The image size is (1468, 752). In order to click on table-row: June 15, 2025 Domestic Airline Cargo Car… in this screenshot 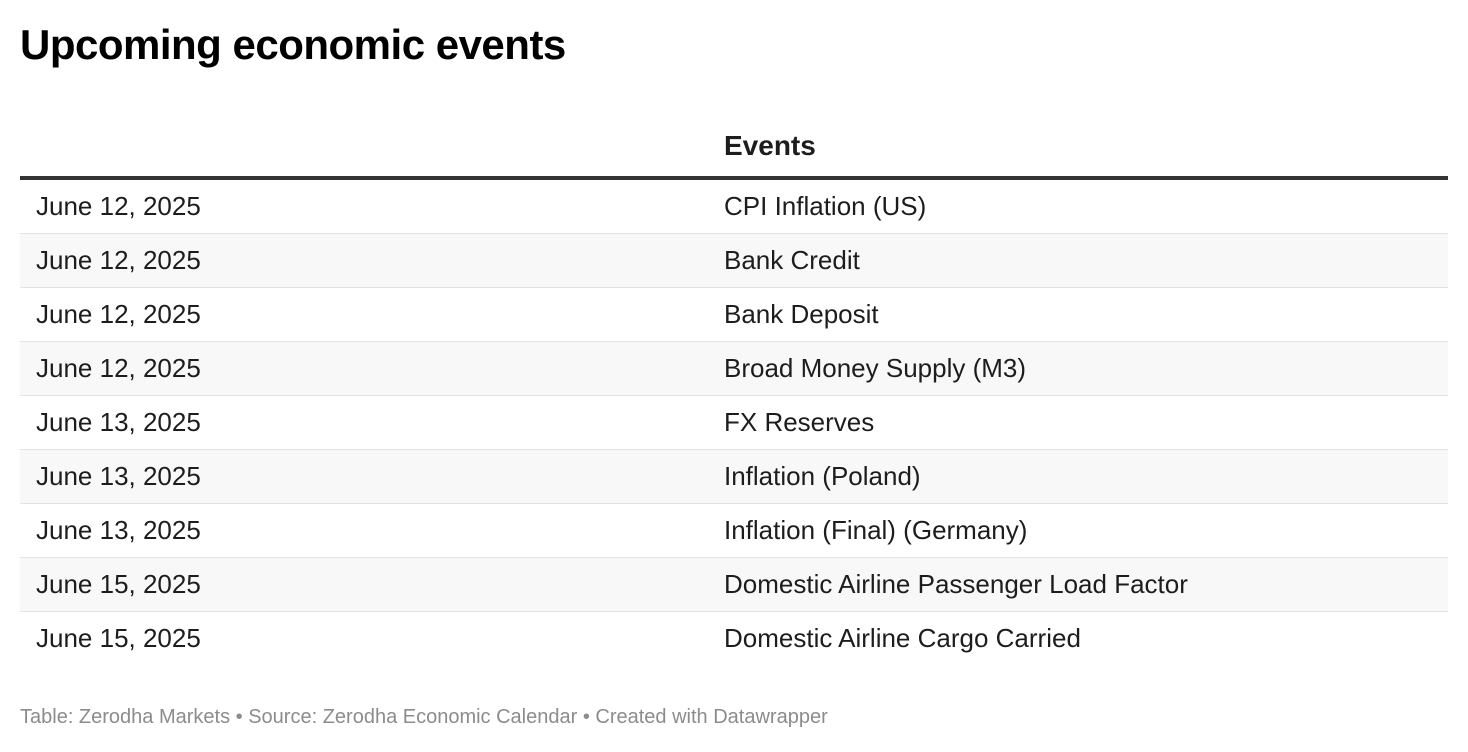, I will do `click(734, 639)`.